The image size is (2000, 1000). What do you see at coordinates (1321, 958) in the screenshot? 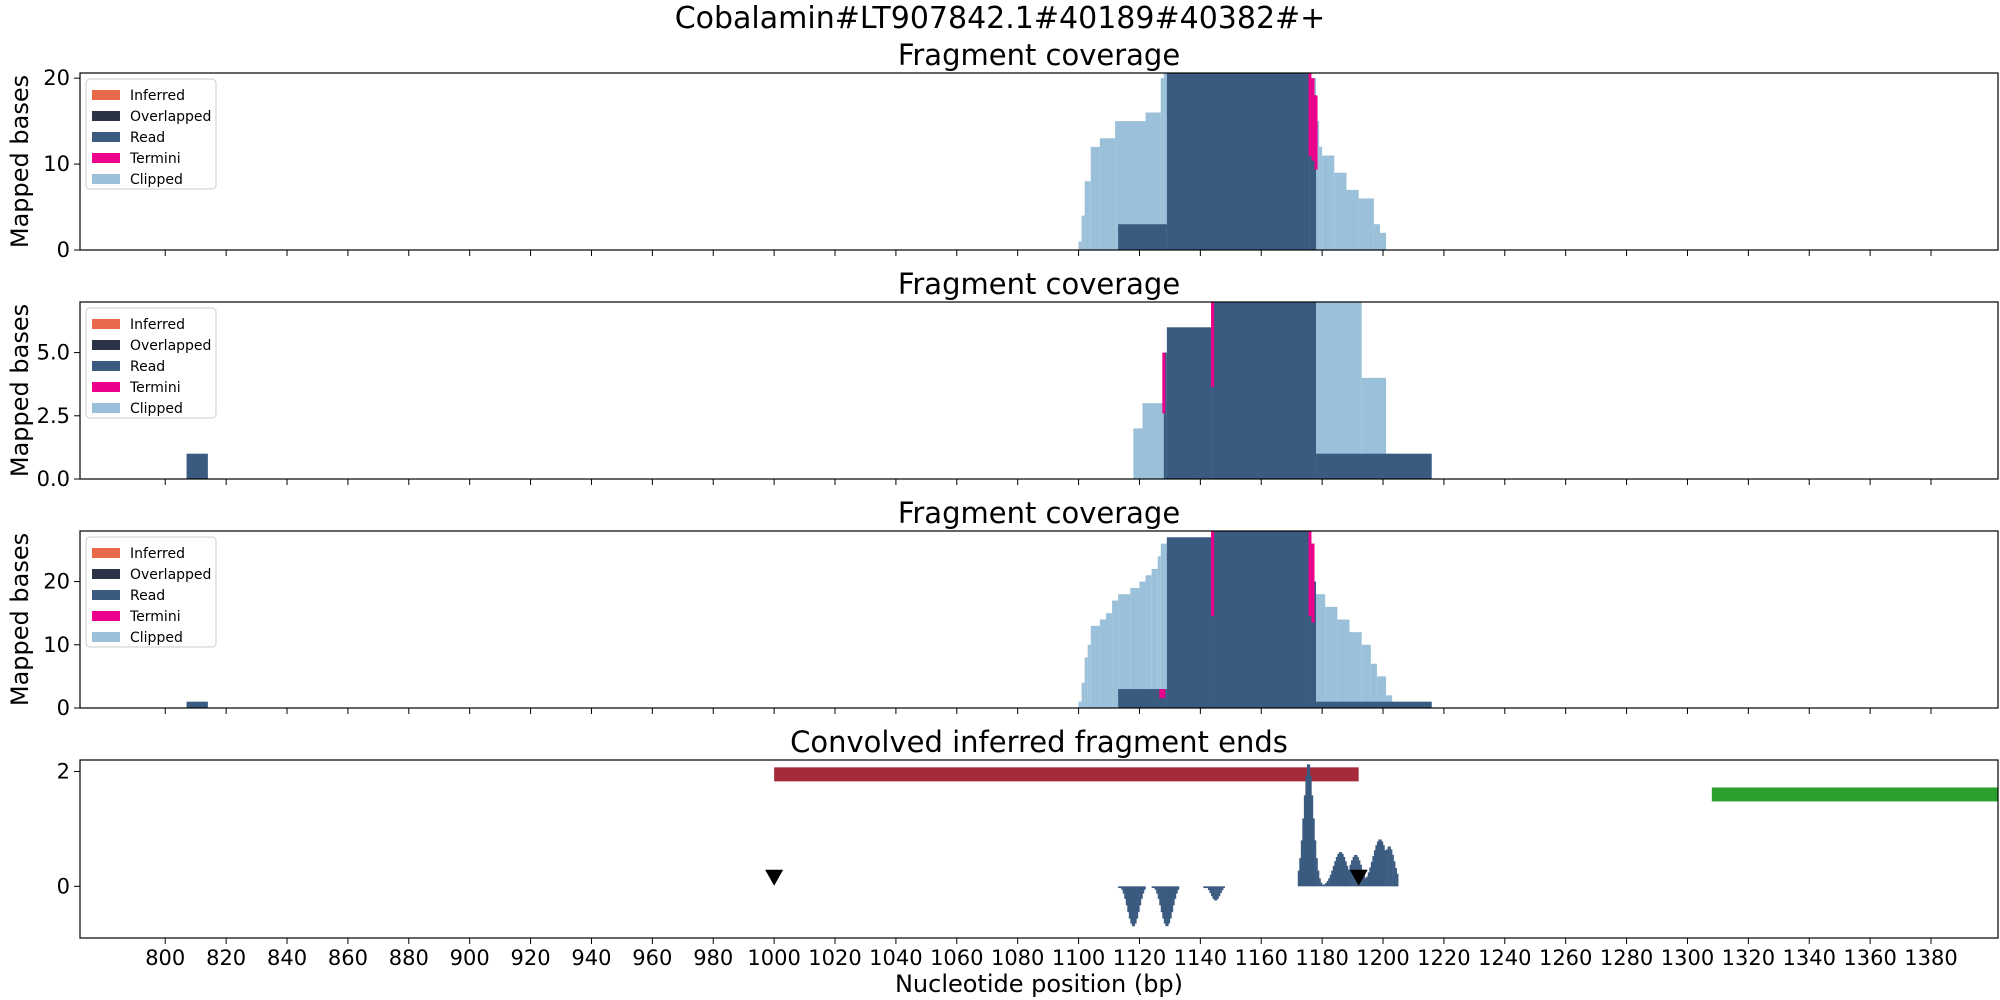
I see `x-tick-label: 1180` at bounding box center [1321, 958].